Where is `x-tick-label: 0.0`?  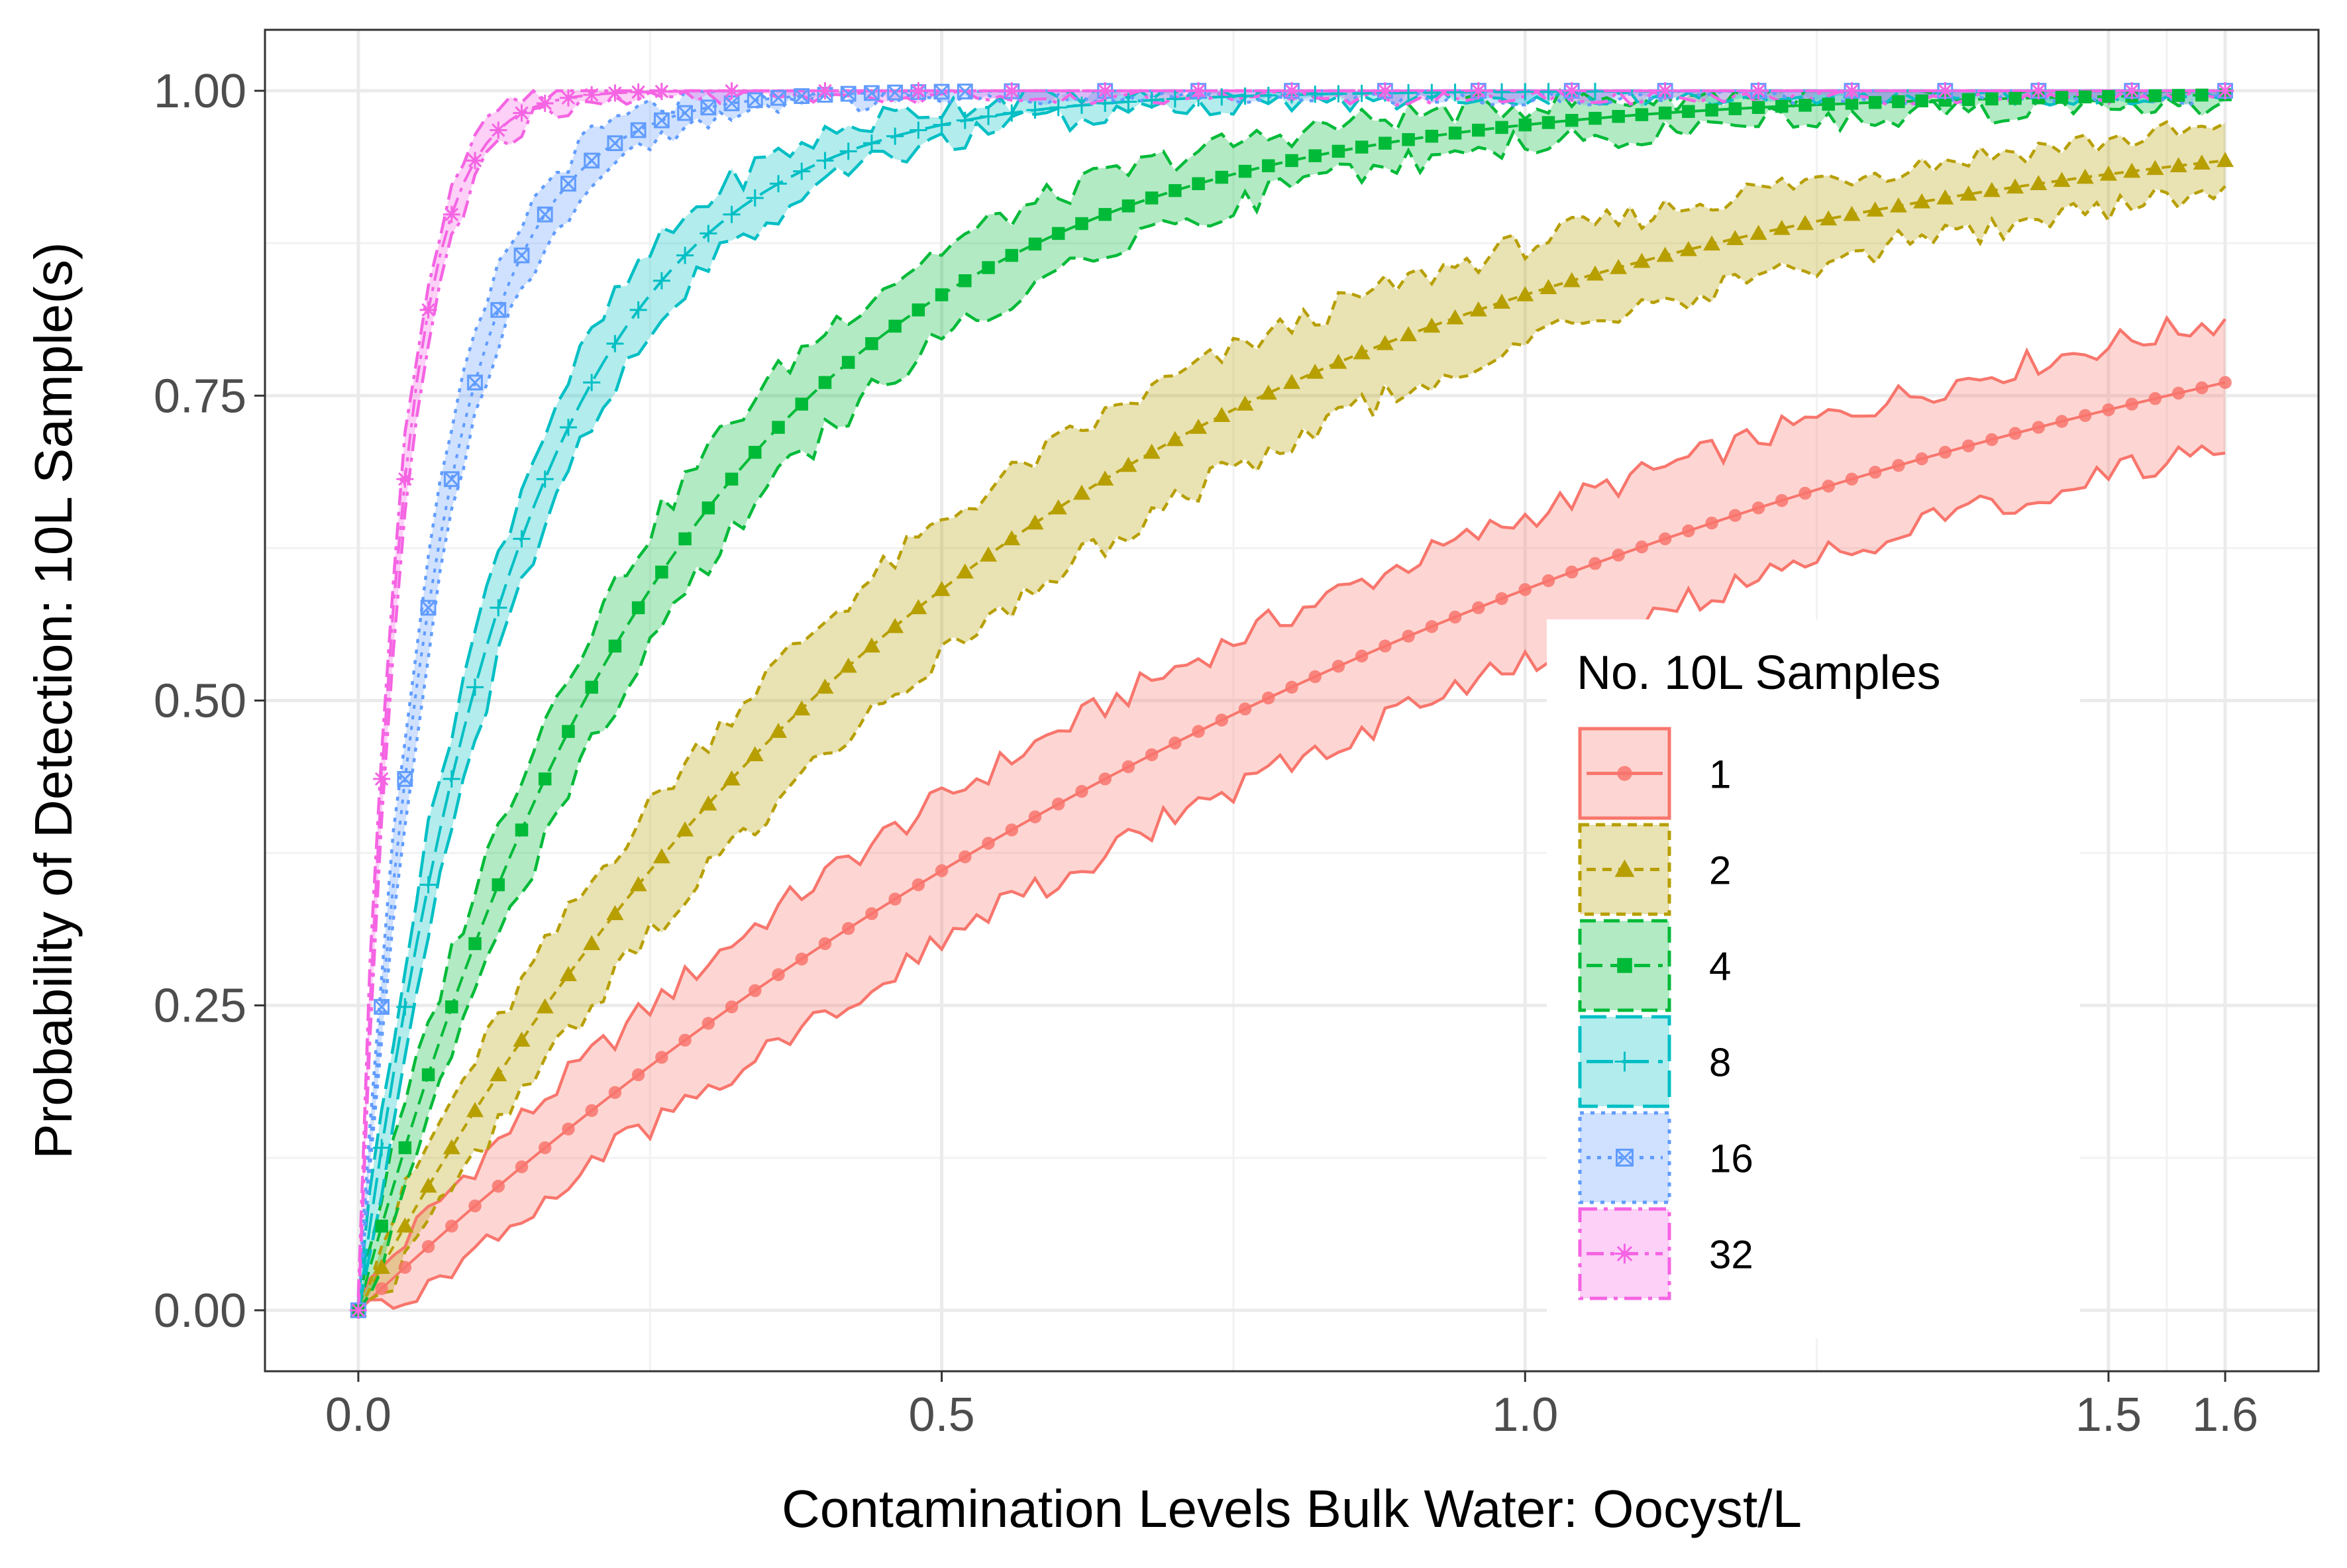 x-tick-label: 0.0 is located at coordinates (358, 1415).